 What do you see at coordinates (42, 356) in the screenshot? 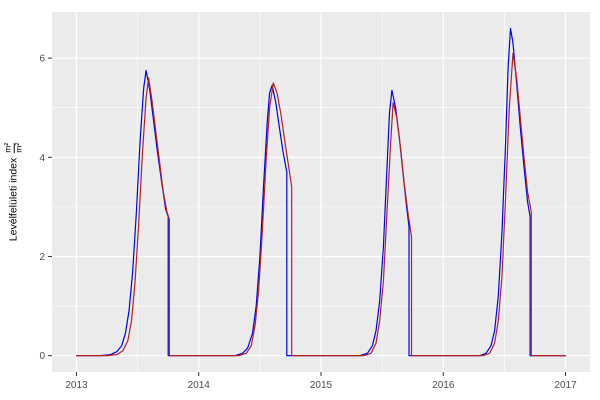
I see `y-tick-label: 0` at bounding box center [42, 356].